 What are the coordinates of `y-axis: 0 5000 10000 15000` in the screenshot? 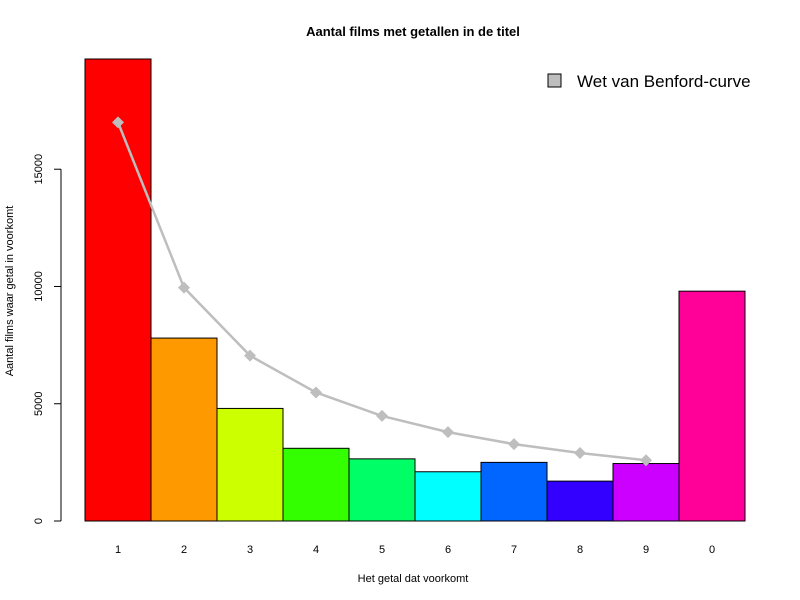 It's located at (47, 339).